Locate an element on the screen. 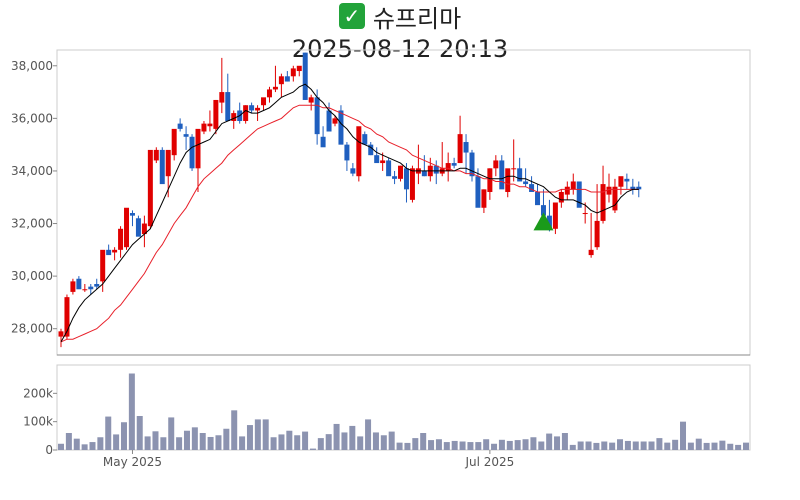 The image size is (800, 500). volume-tick-label: 100k is located at coordinates (38, 422).